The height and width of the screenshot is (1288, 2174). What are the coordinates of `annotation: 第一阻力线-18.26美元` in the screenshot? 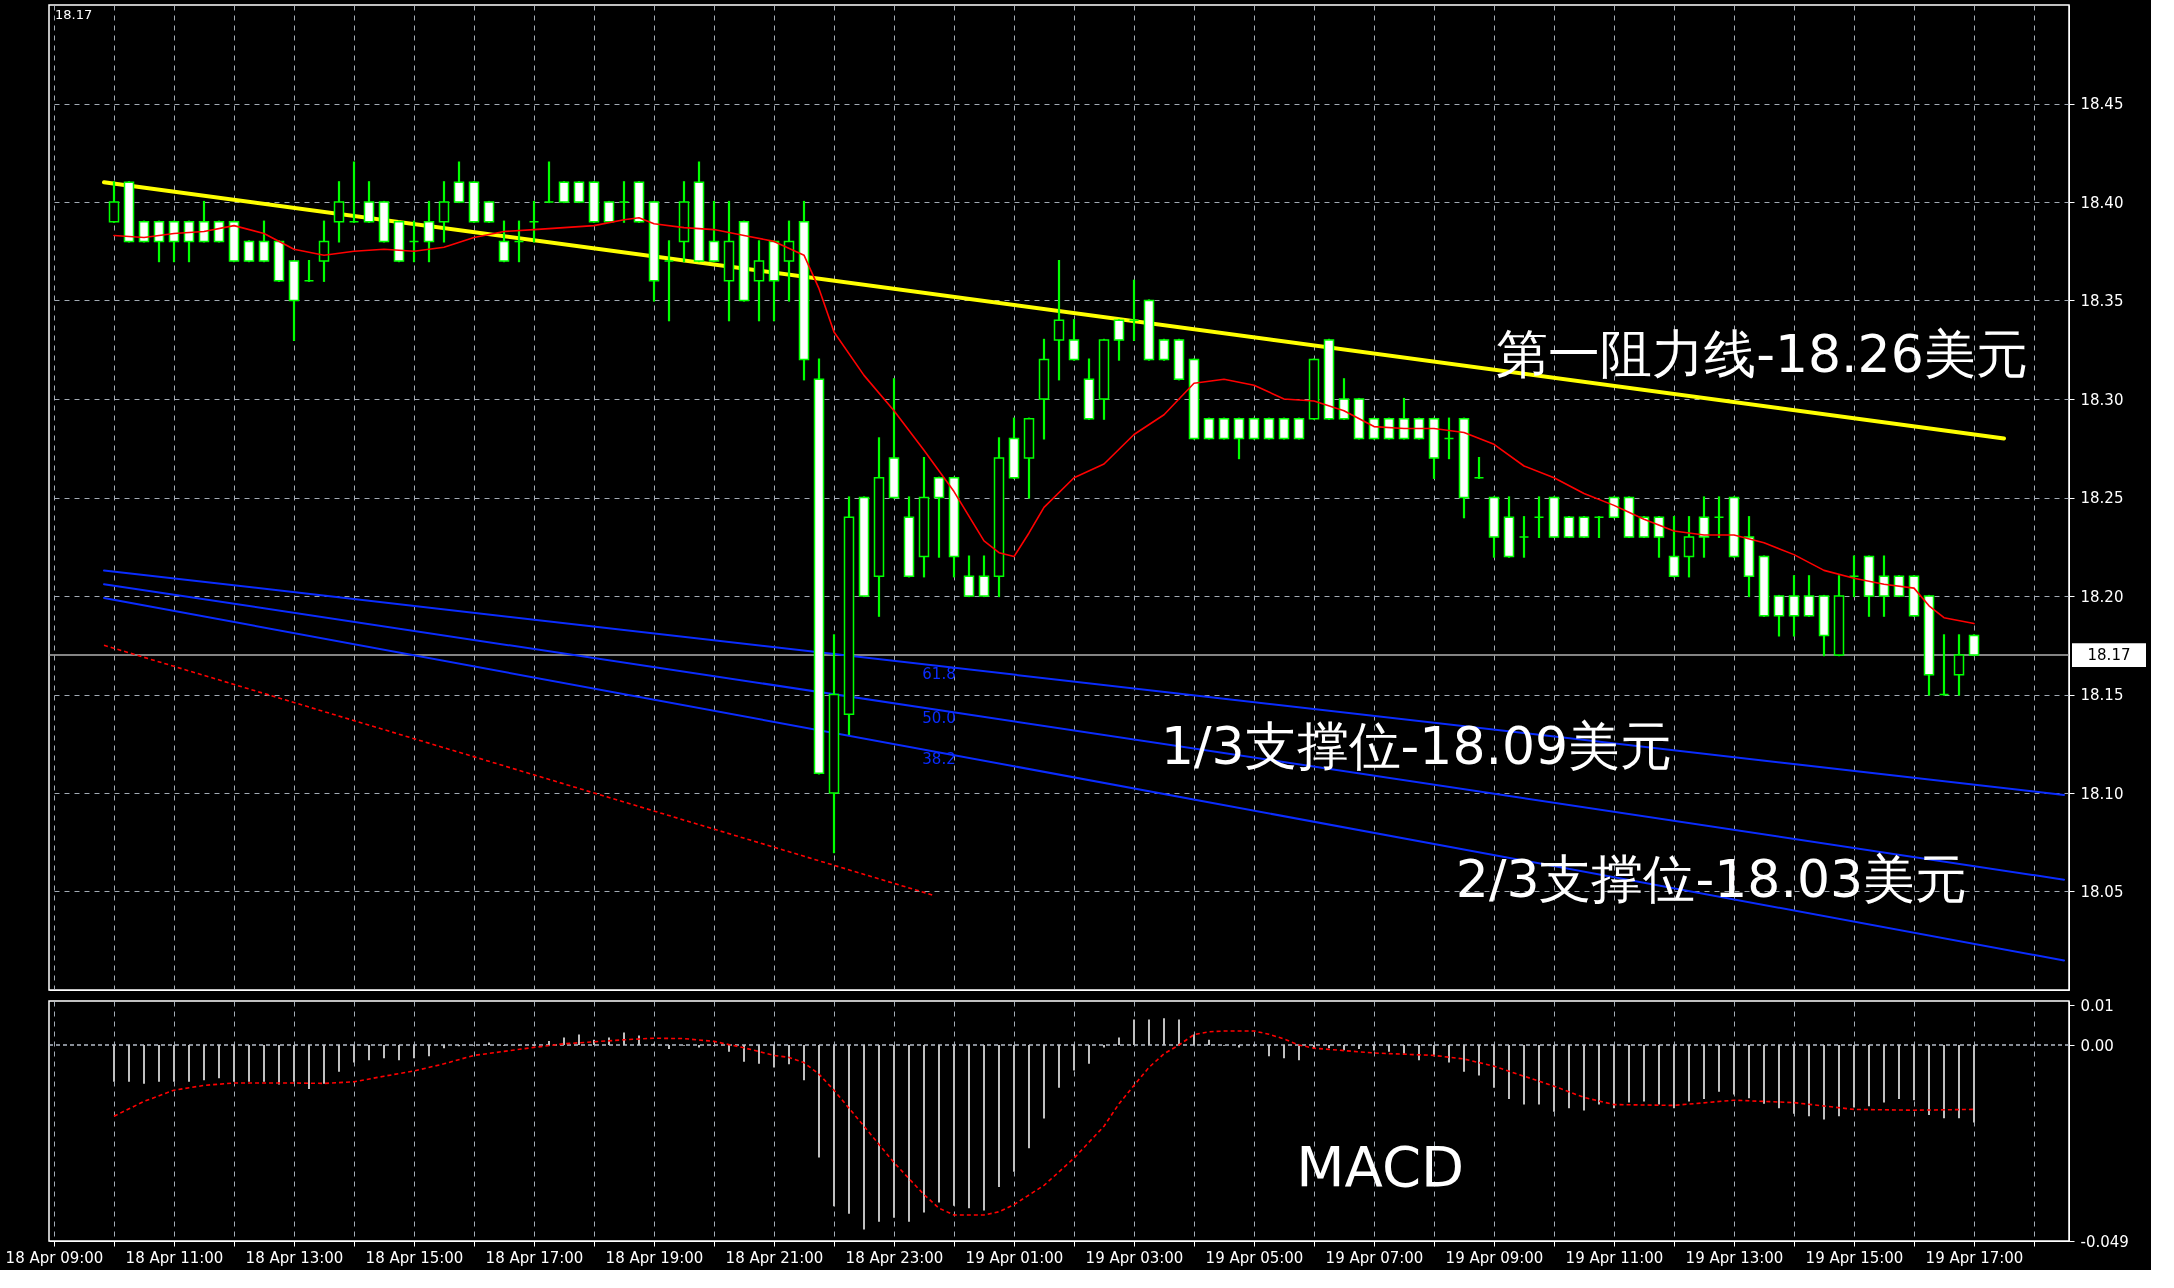 It's located at (1762, 353).